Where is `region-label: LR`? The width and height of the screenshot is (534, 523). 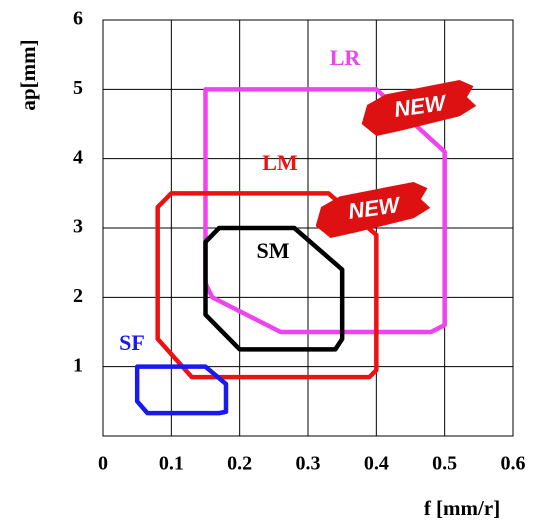 region-label: LR is located at coordinates (346, 57).